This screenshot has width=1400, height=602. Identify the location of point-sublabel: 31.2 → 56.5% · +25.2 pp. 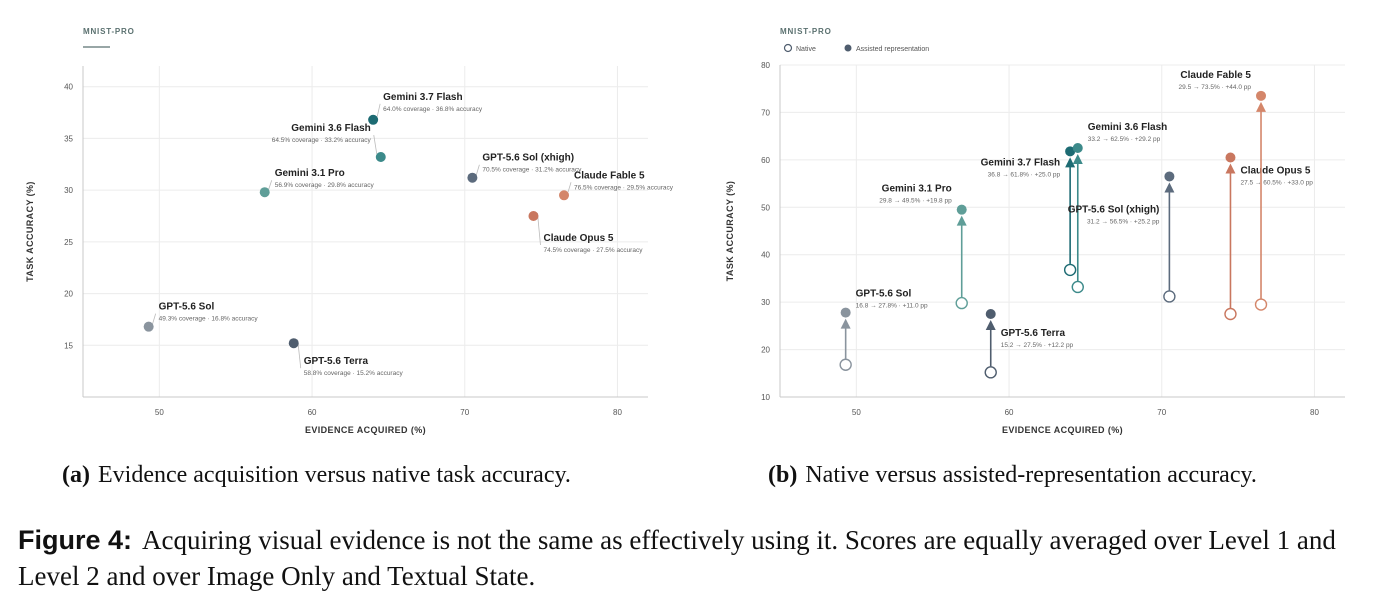
(1123, 221).